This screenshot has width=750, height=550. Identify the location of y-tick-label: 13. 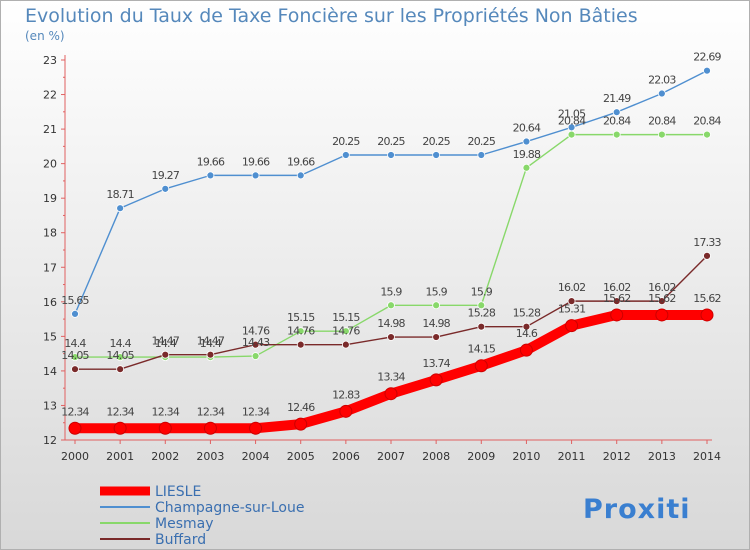
(50, 405).